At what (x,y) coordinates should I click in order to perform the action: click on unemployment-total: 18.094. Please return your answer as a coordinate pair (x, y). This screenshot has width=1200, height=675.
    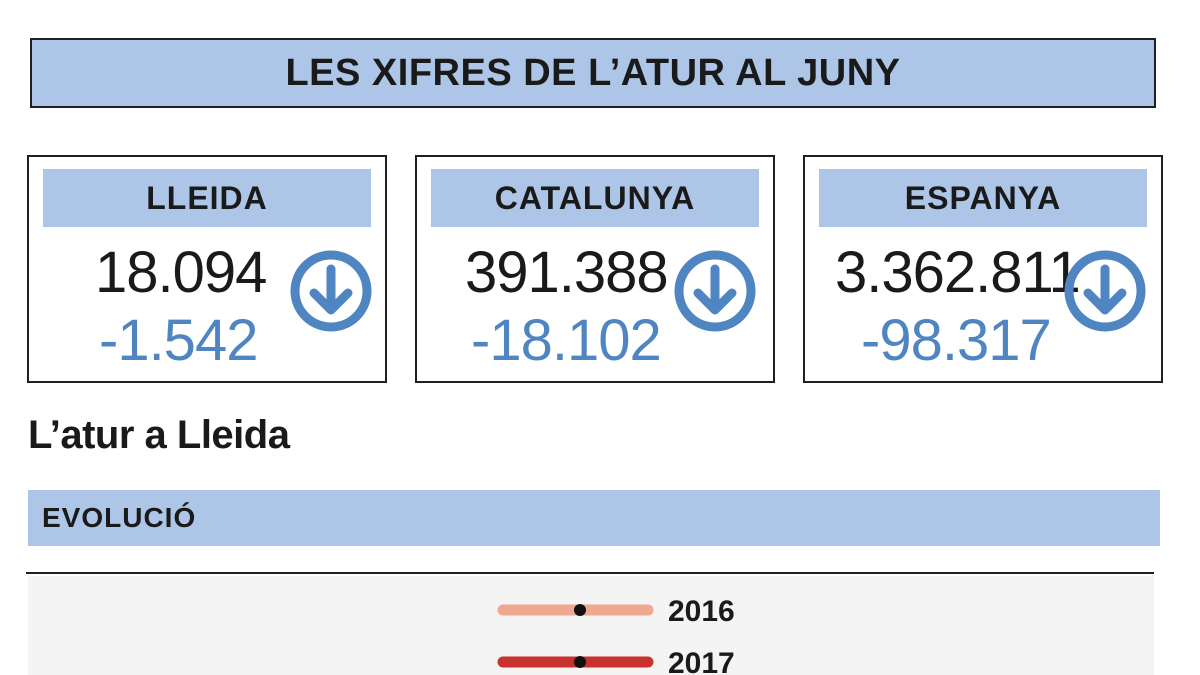
    Looking at the image, I should click on (181, 272).